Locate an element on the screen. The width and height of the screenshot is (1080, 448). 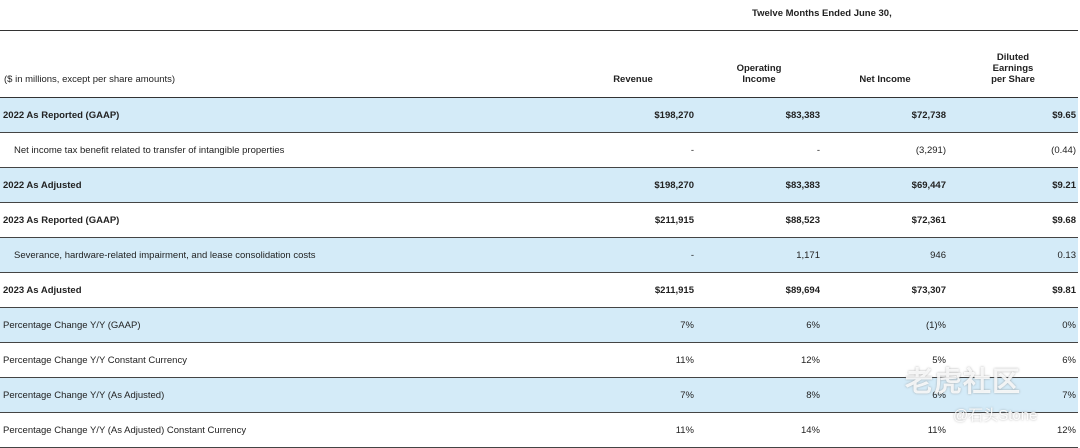
cell-eps: $9.65 is located at coordinates (1013, 115).